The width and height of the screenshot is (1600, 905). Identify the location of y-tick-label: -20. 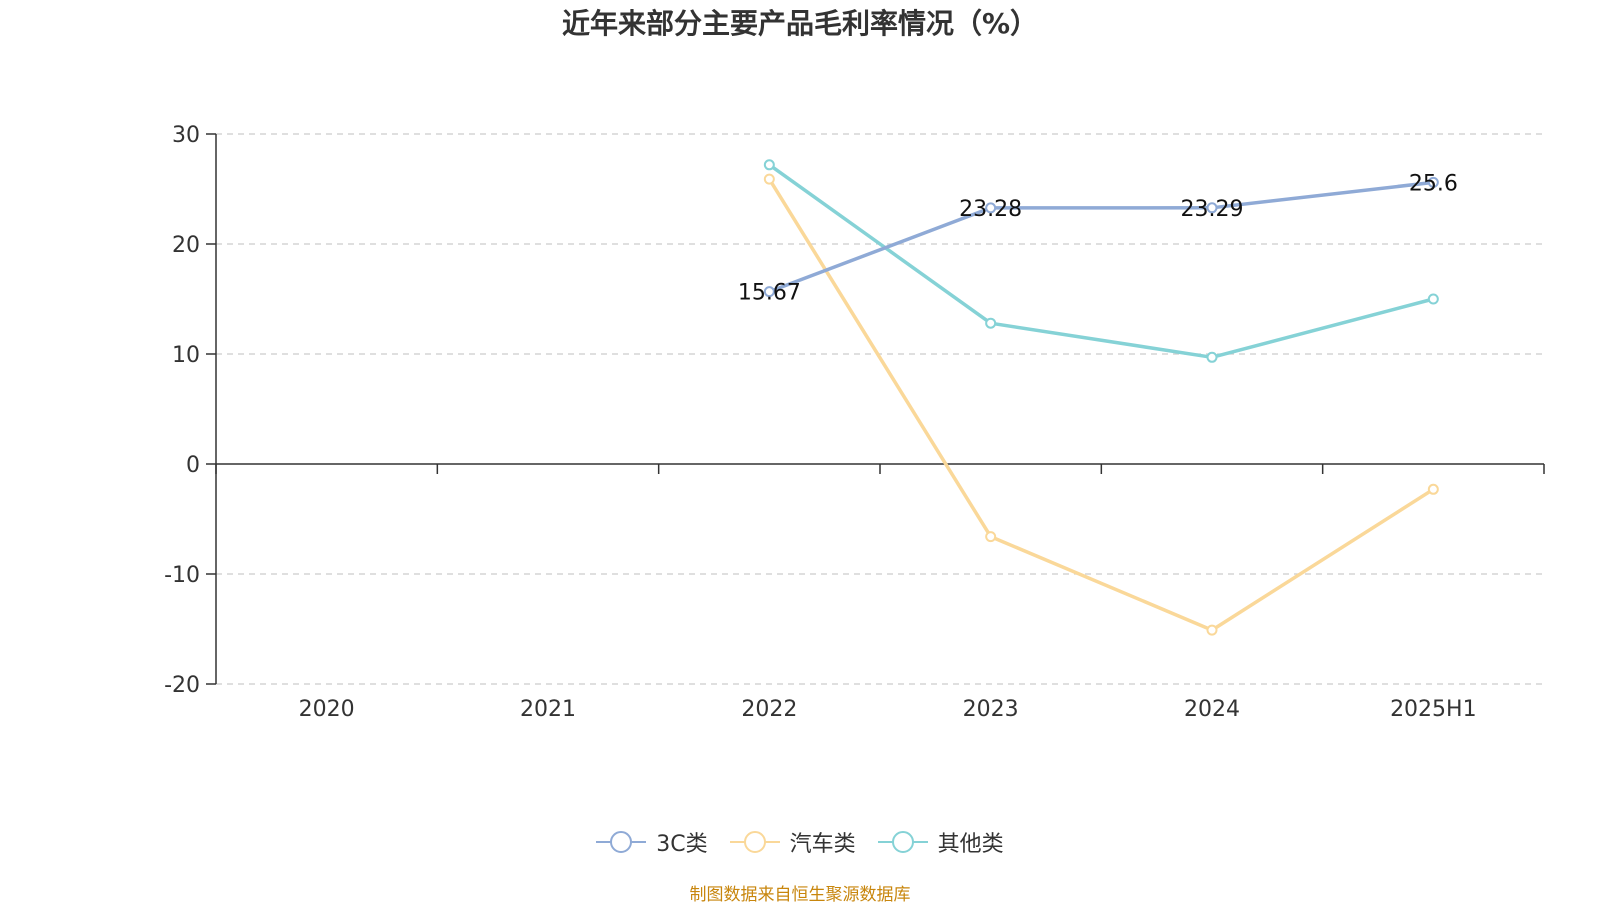
(182, 685).